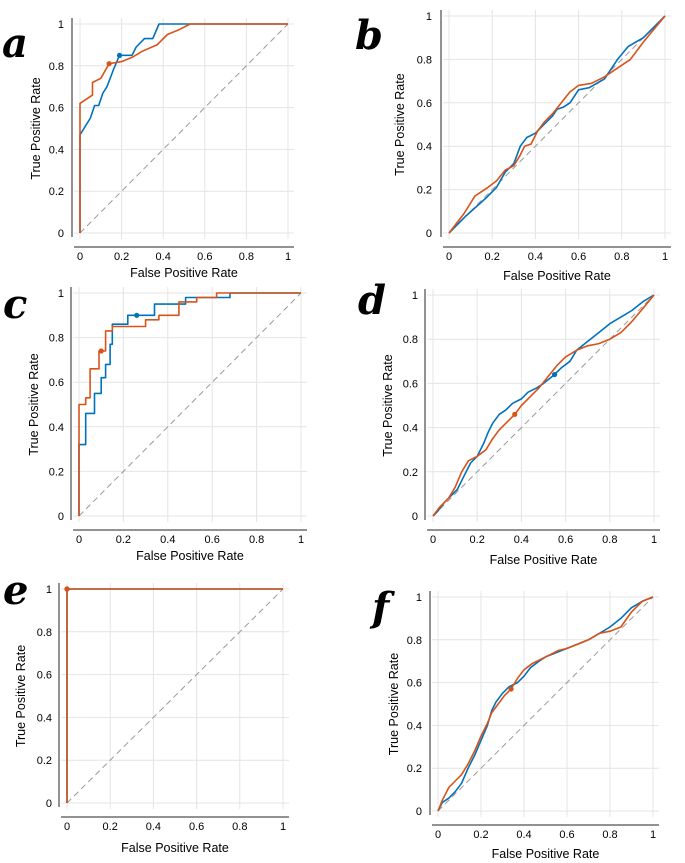 This screenshot has width=685, height=863. I want to click on panel-letter: f, so click(382, 607).